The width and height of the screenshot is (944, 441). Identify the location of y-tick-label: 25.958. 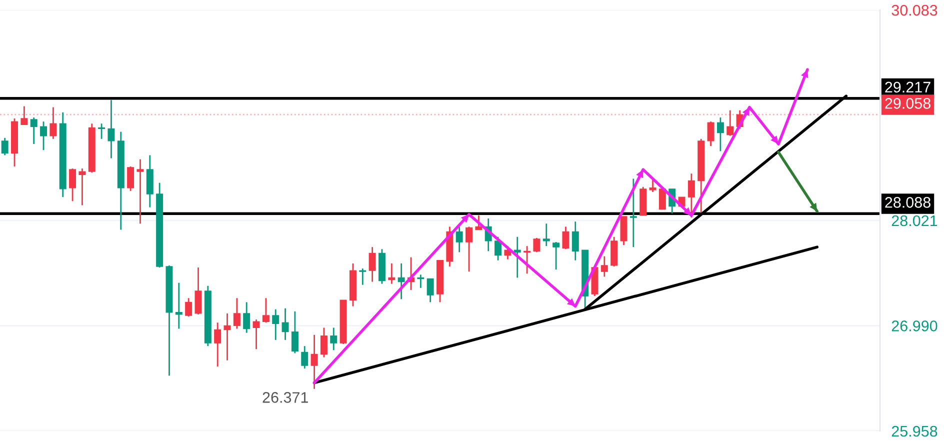
(915, 431).